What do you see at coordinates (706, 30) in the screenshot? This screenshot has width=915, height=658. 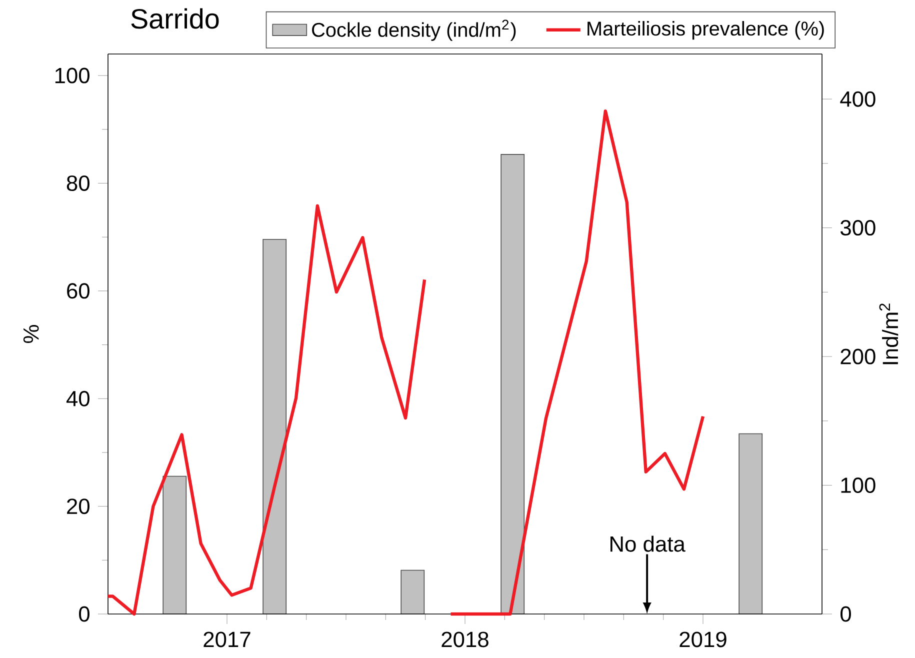 I see `legend-label: Marteiliosis prevalence (%)` at bounding box center [706, 30].